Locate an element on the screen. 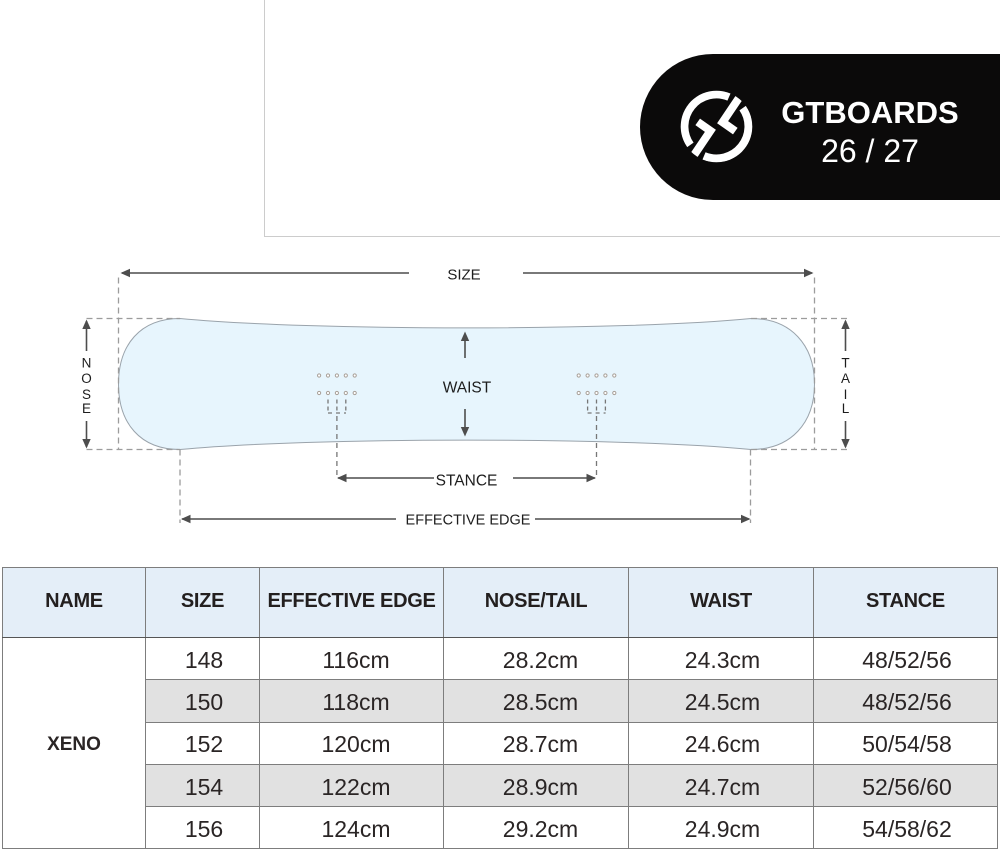 This screenshot has height=851, width=1000. svg-text: STANCE is located at coordinates (467, 480).